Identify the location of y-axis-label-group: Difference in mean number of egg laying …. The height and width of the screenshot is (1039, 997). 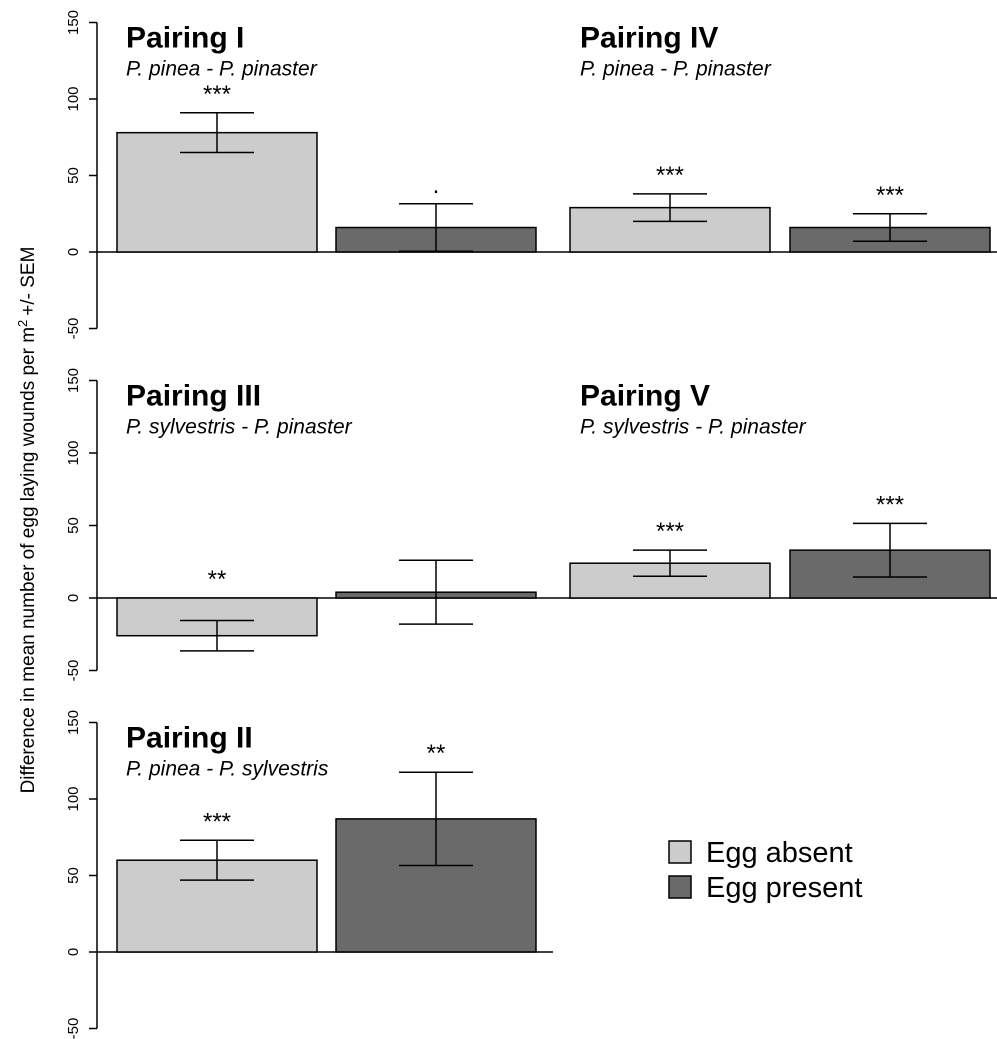
(27, 520).